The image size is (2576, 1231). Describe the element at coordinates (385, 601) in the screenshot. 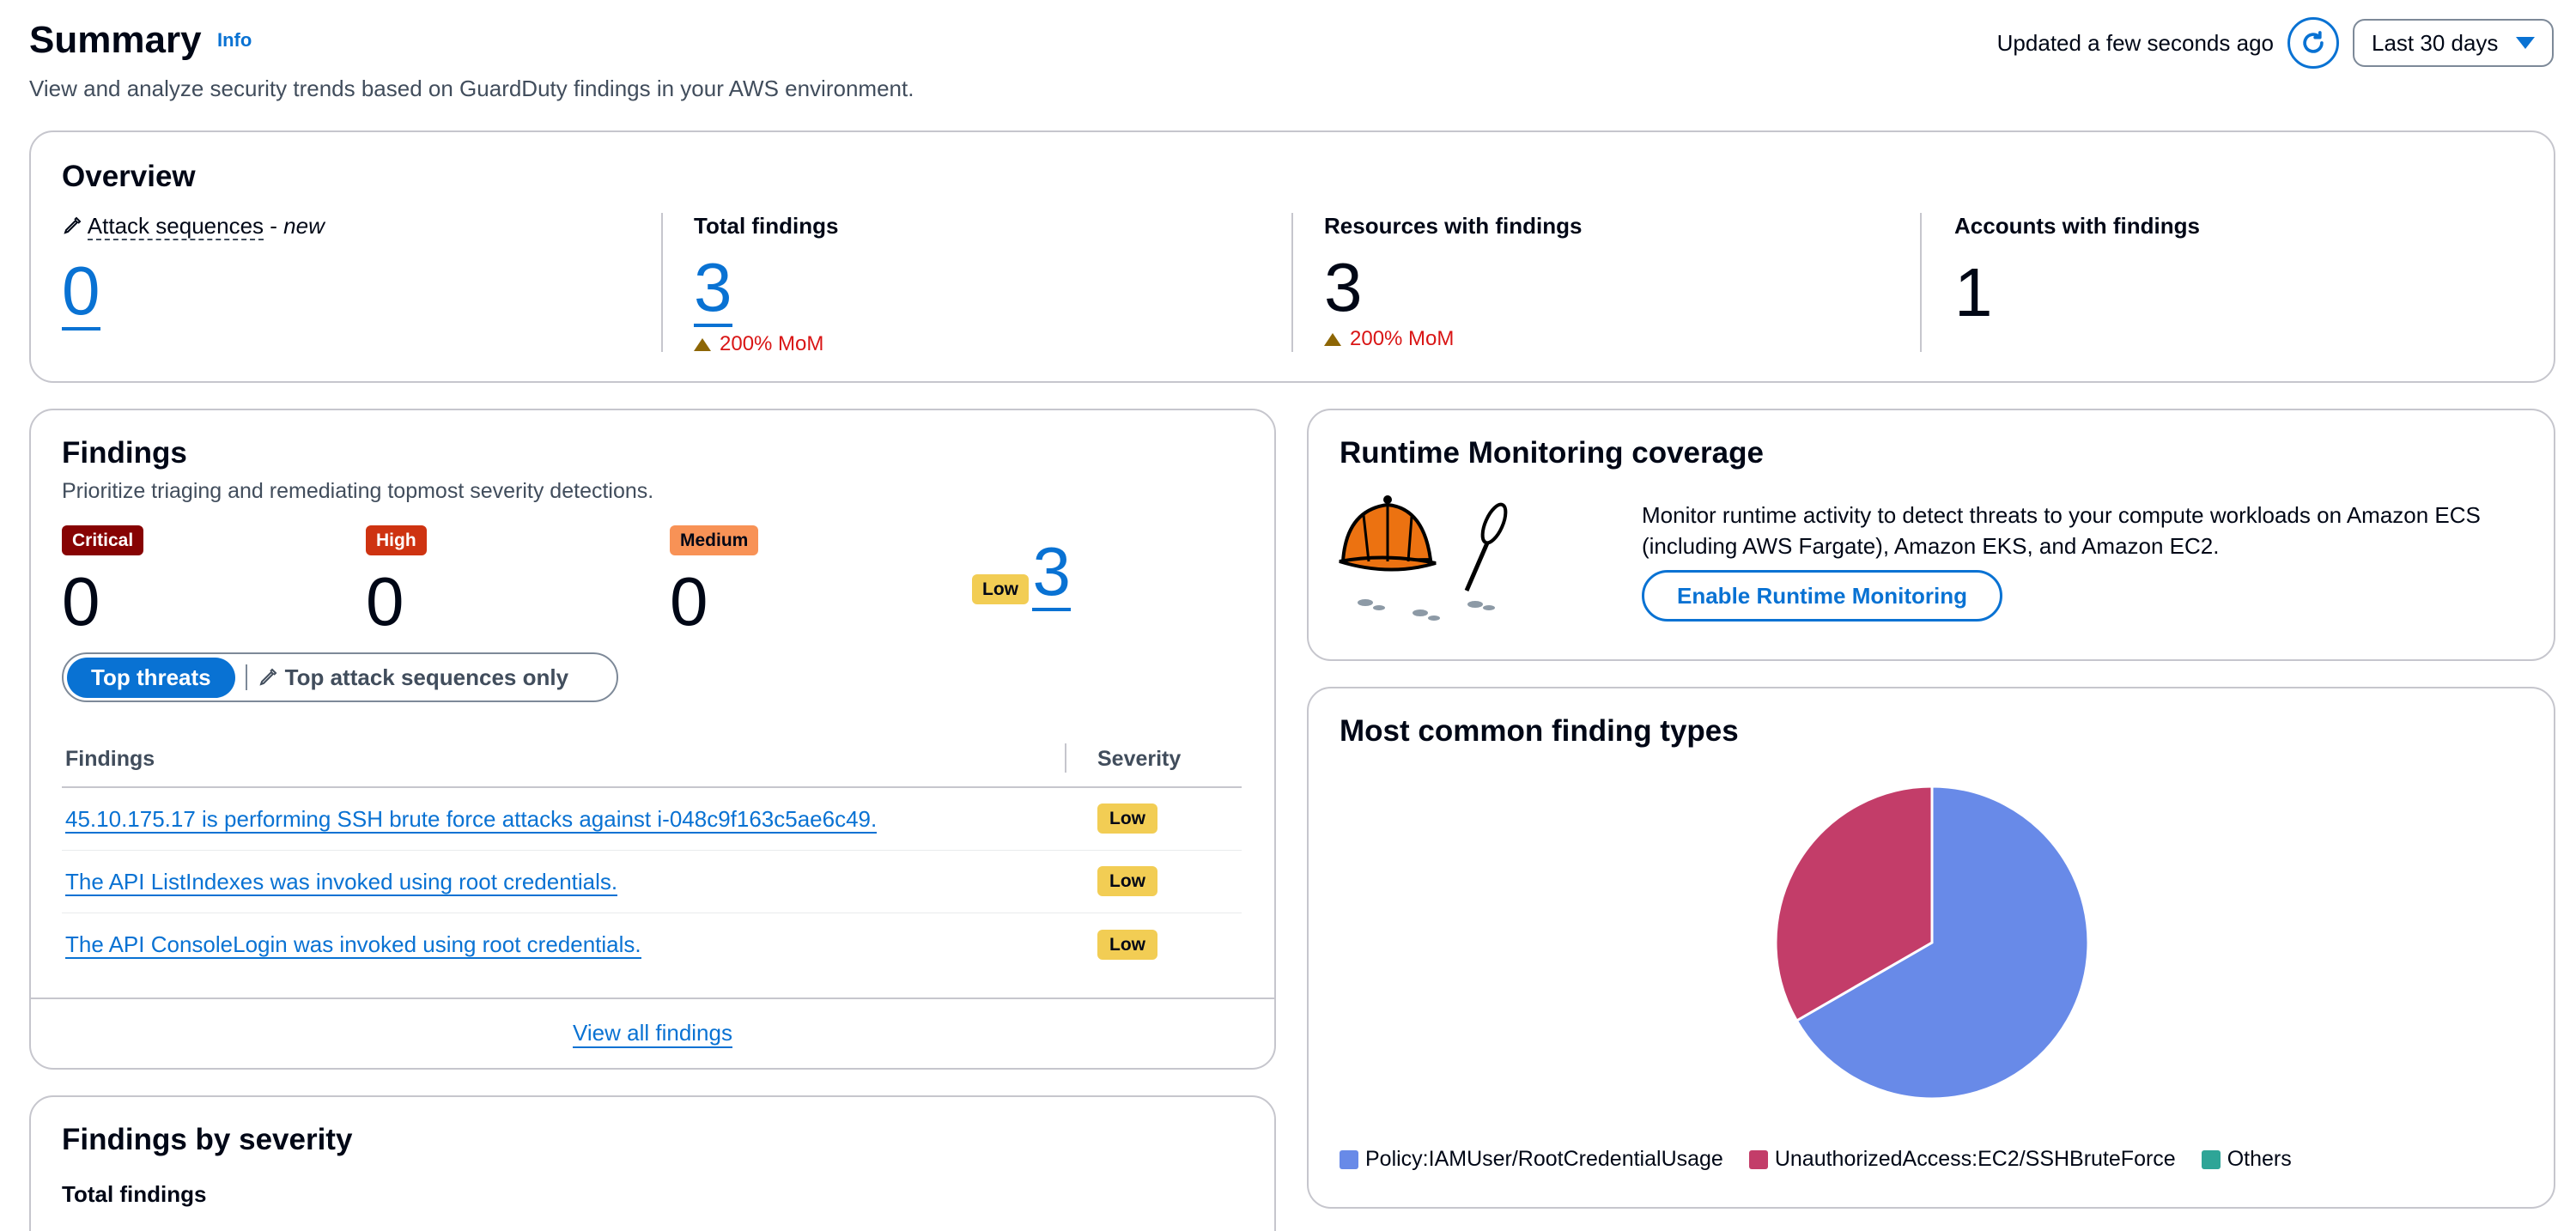

I see `high-count: 0` at that location.